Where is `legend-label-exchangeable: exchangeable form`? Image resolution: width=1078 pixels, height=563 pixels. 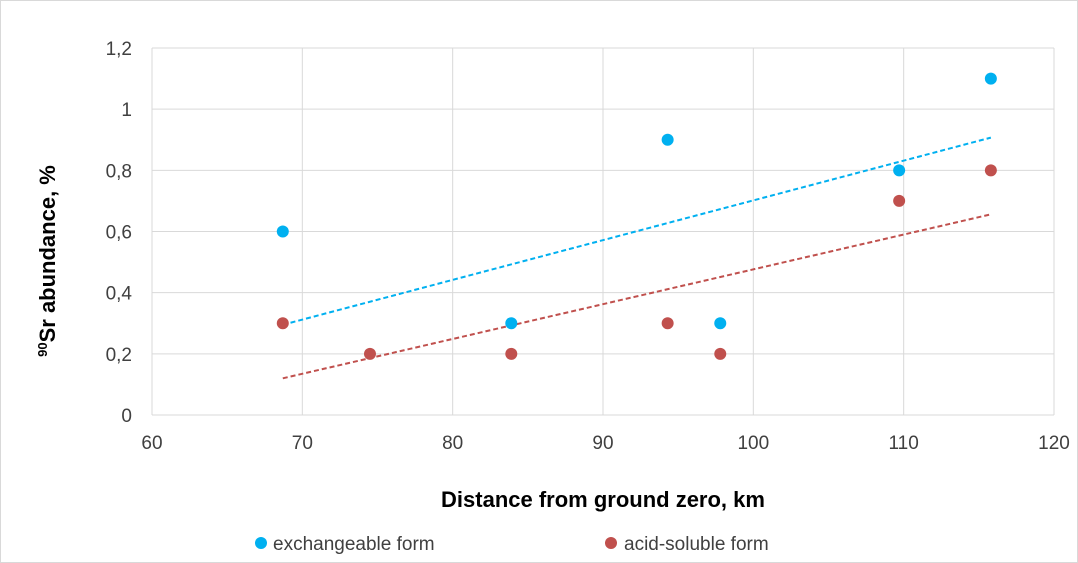
legend-label-exchangeable: exchangeable form is located at coordinates (354, 544).